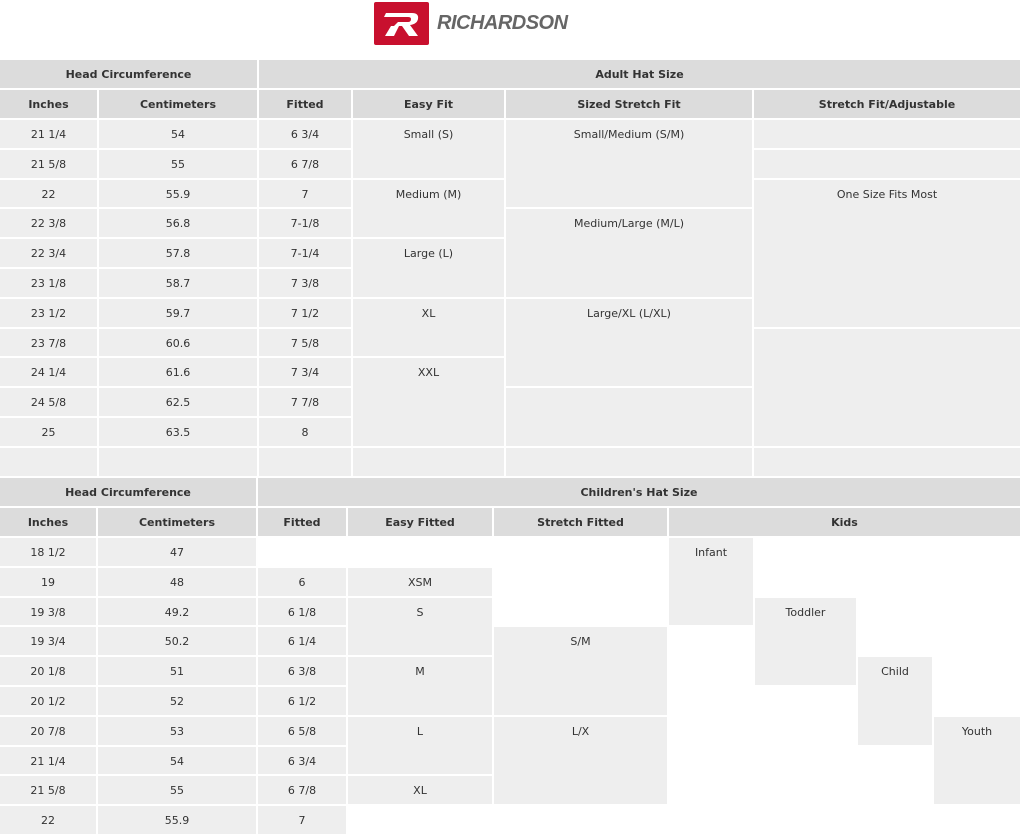  Describe the element at coordinates (302, 581) in the screenshot. I see `table-cell: 6` at that location.